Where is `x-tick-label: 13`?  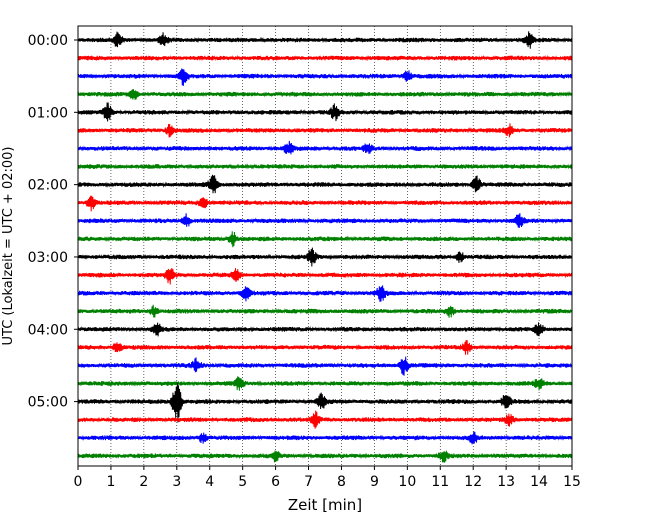 x-tick-label: 13 is located at coordinates (506, 482).